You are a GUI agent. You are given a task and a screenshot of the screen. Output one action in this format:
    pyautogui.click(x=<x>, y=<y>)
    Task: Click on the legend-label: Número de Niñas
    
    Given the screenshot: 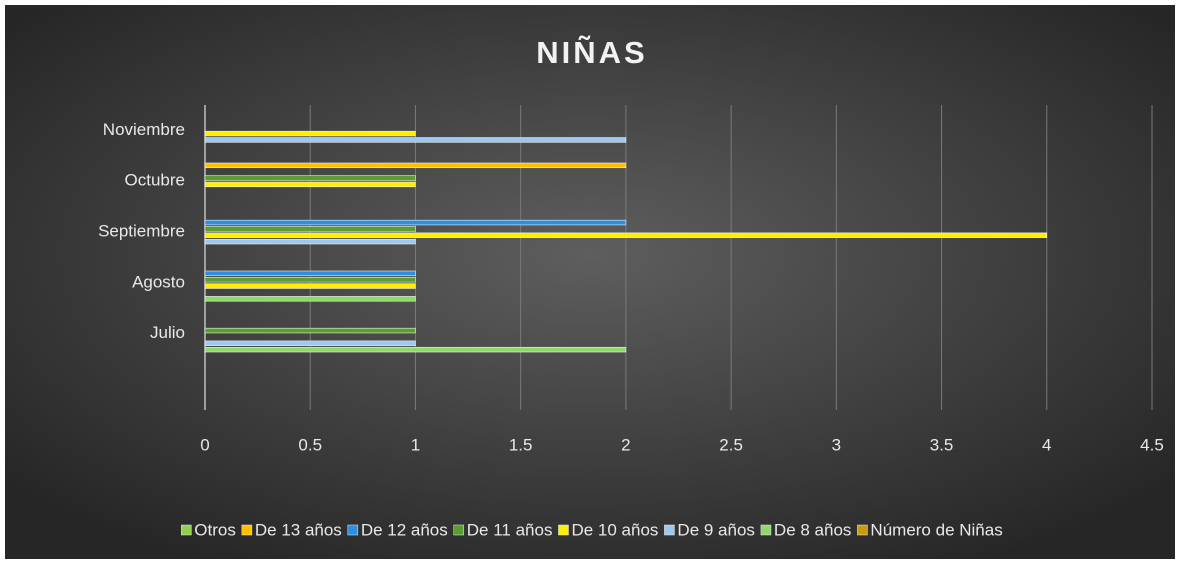 What is the action you would take?
    pyautogui.click(x=936, y=529)
    